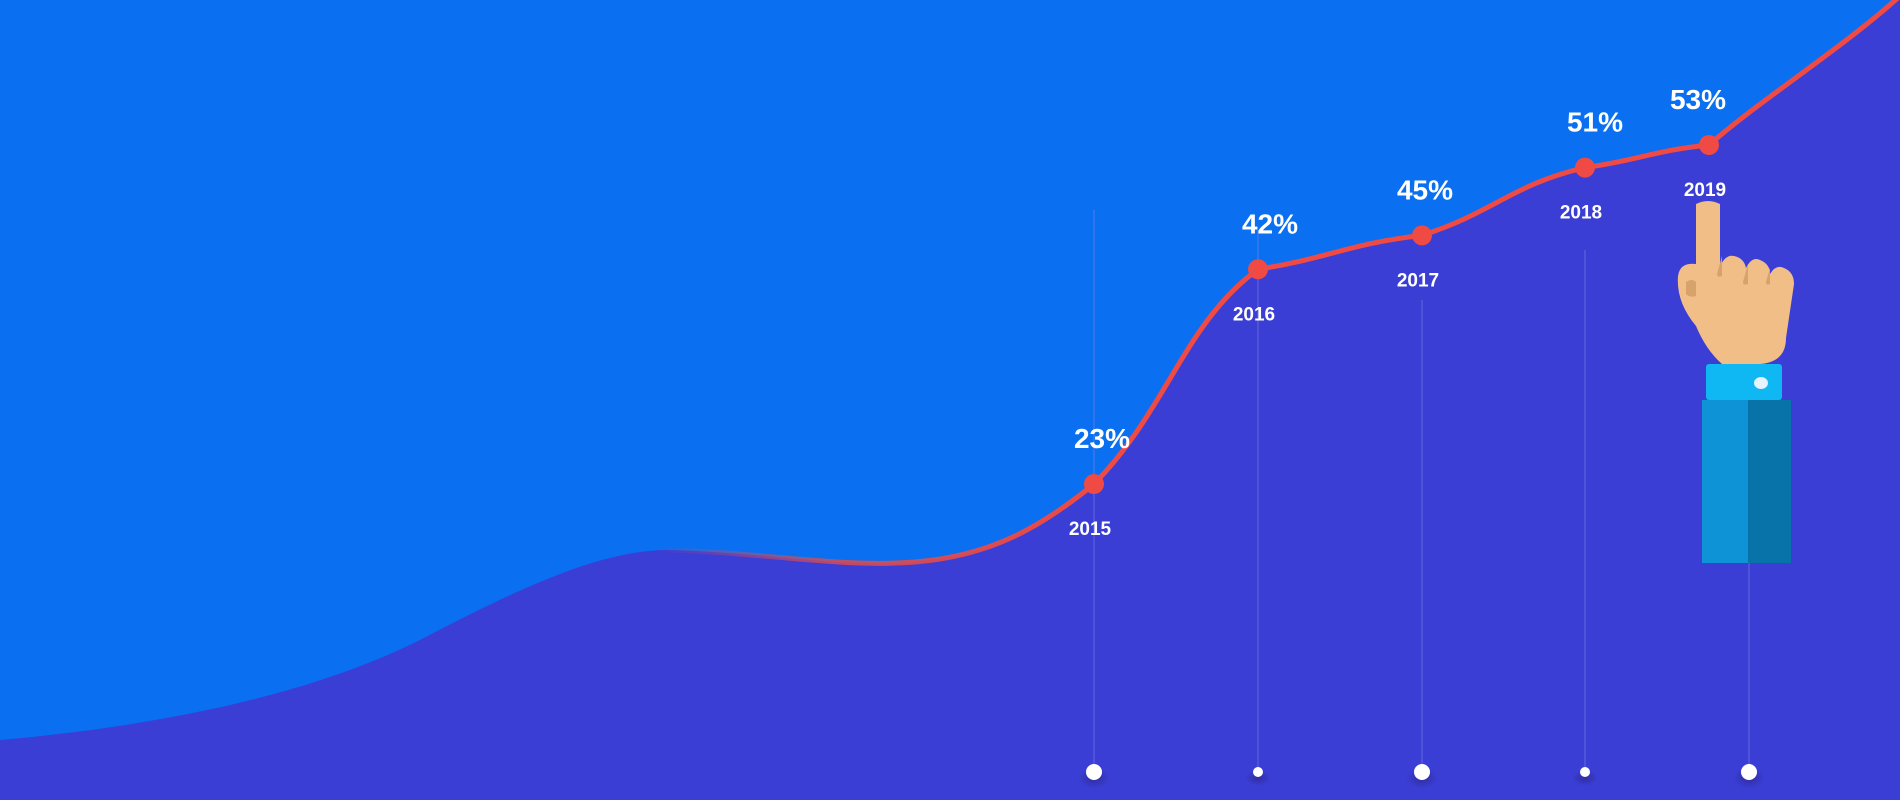  Describe the element at coordinates (1698, 99) in the screenshot. I see `value-label: 53%` at that location.